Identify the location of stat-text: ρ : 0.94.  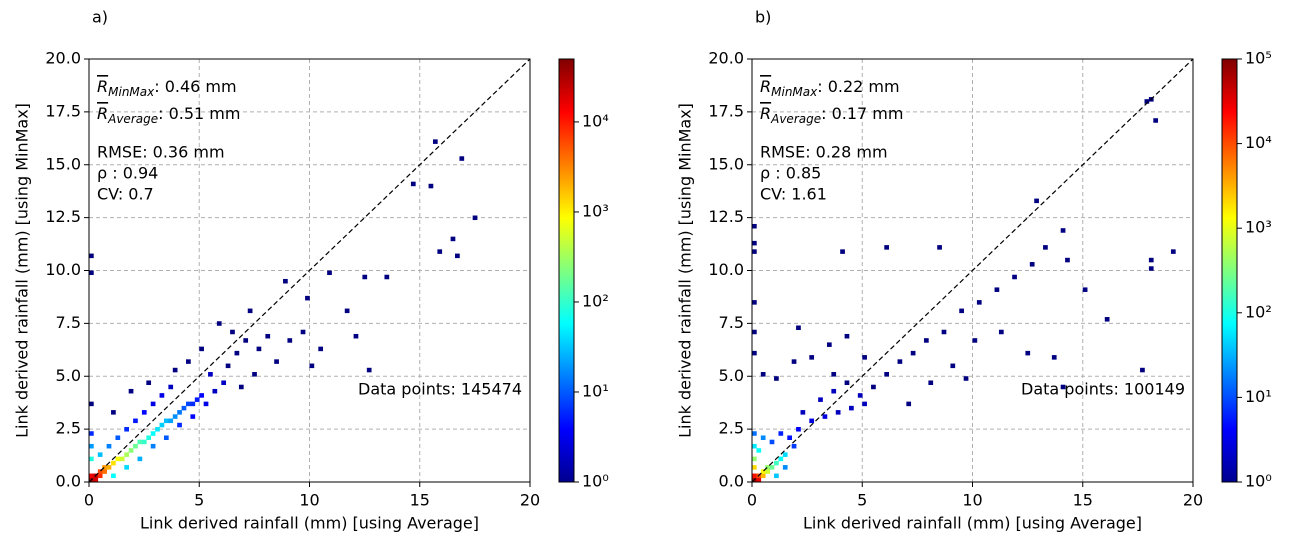
(127, 173).